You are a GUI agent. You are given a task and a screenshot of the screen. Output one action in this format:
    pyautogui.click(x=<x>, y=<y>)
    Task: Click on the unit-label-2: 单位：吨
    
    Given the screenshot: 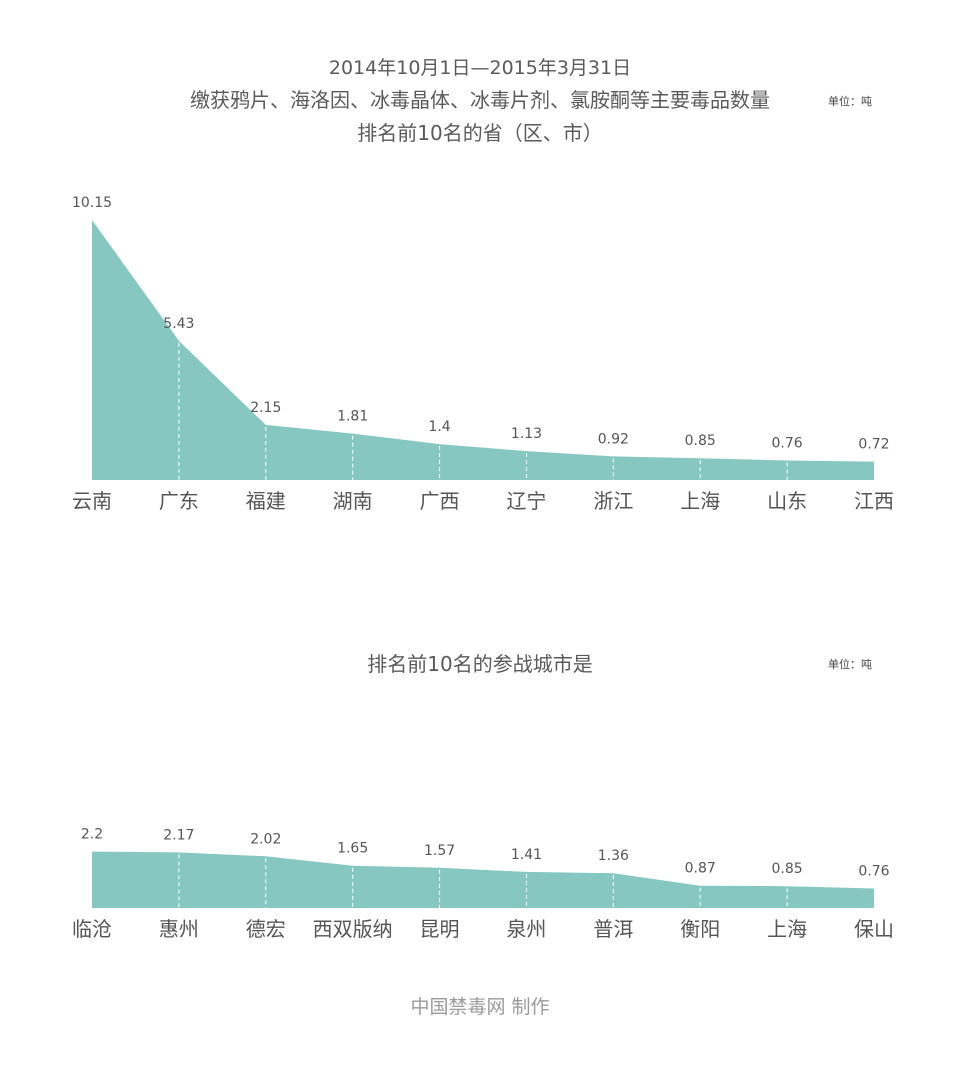 What is the action you would take?
    pyautogui.click(x=850, y=664)
    